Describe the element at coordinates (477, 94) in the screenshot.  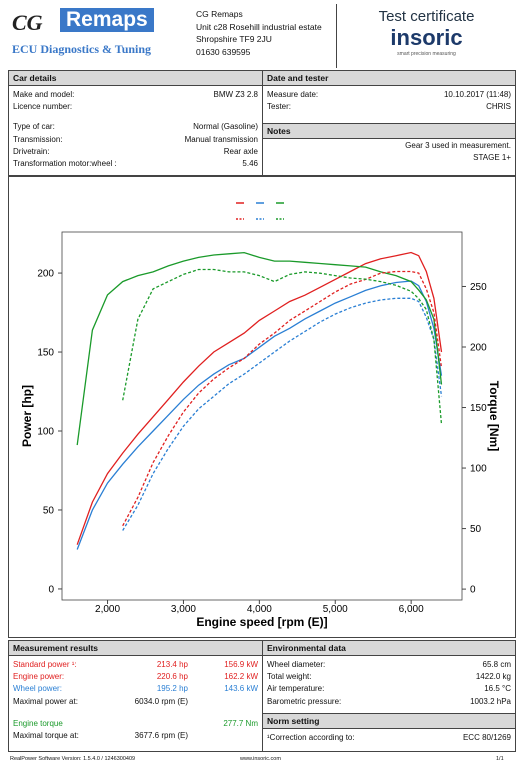
I see `value: 10.10.2017 (11:48)` at that location.